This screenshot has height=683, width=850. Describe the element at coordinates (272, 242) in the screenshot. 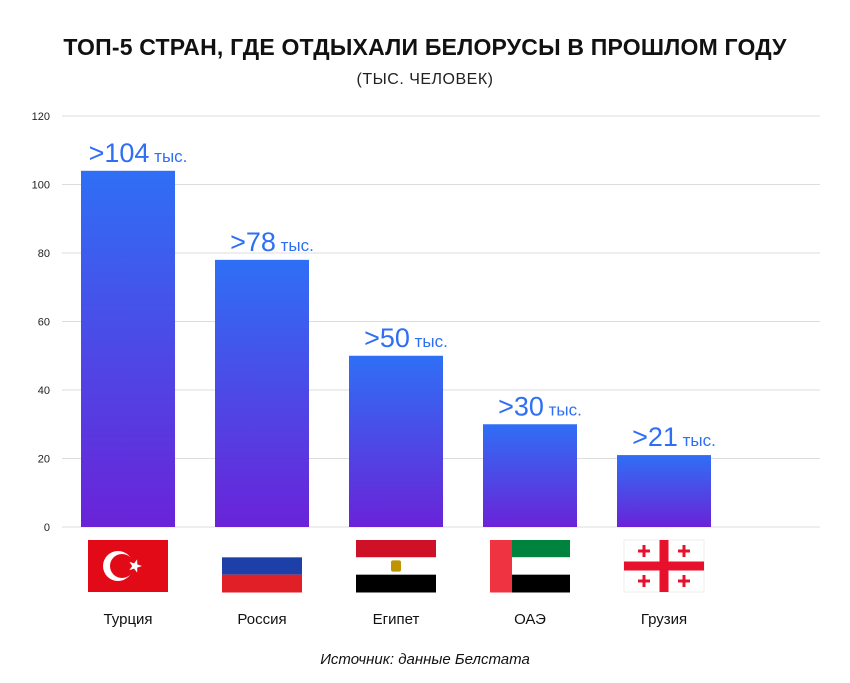

I see `data-label: >78 тыс.` at that location.